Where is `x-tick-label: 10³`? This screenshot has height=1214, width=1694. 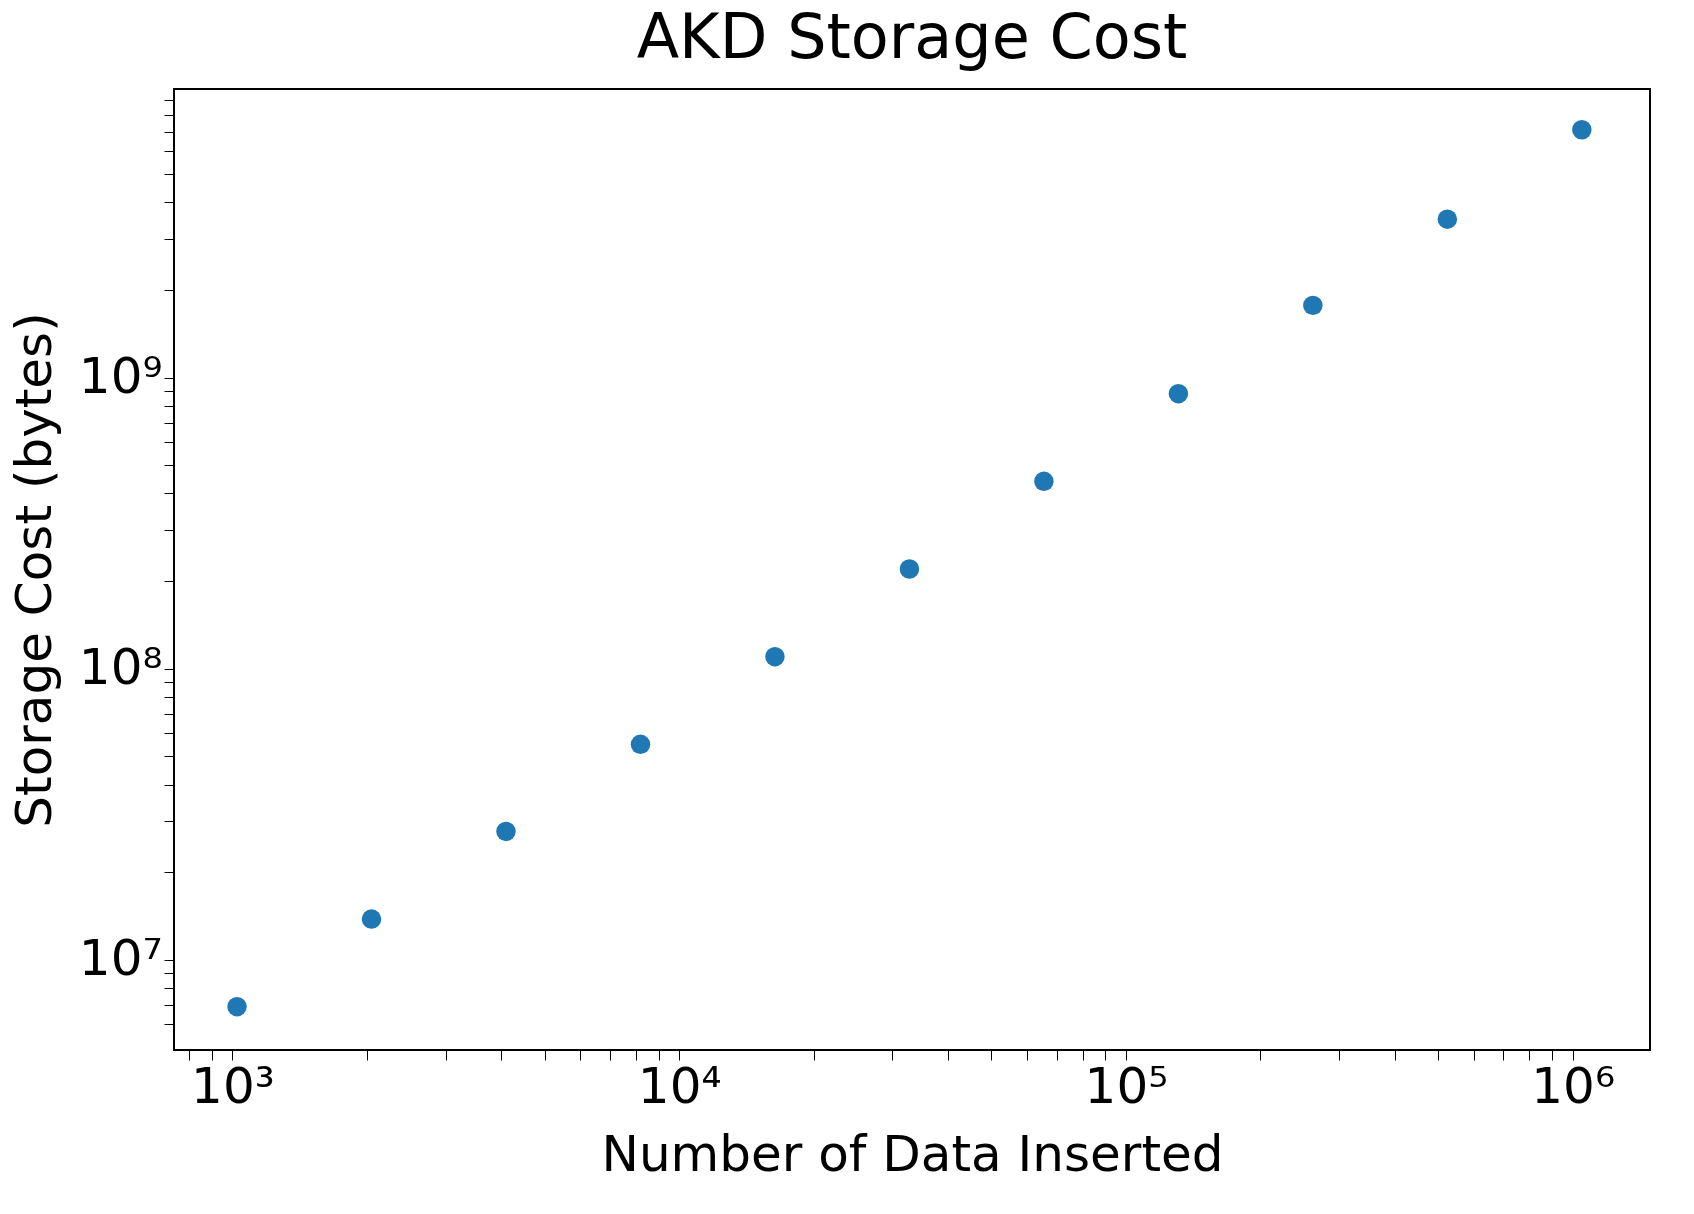 x-tick-label: 10³ is located at coordinates (233, 1085).